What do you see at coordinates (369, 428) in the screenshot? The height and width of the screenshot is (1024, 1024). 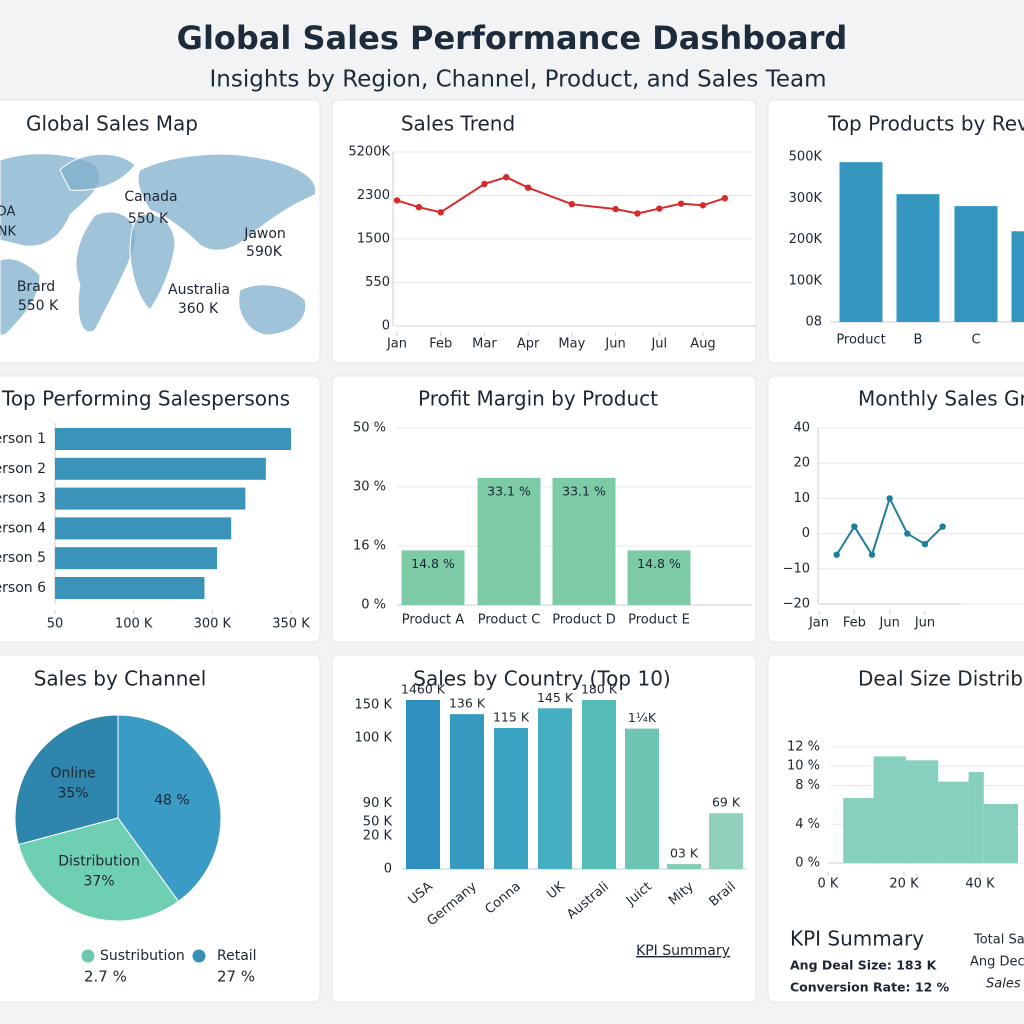 I see `y-tick-label: 50 %` at bounding box center [369, 428].